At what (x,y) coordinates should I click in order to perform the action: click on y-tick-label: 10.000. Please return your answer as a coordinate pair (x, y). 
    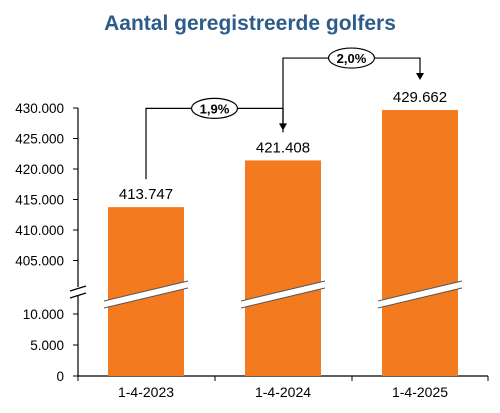
    Looking at the image, I should click on (43, 314).